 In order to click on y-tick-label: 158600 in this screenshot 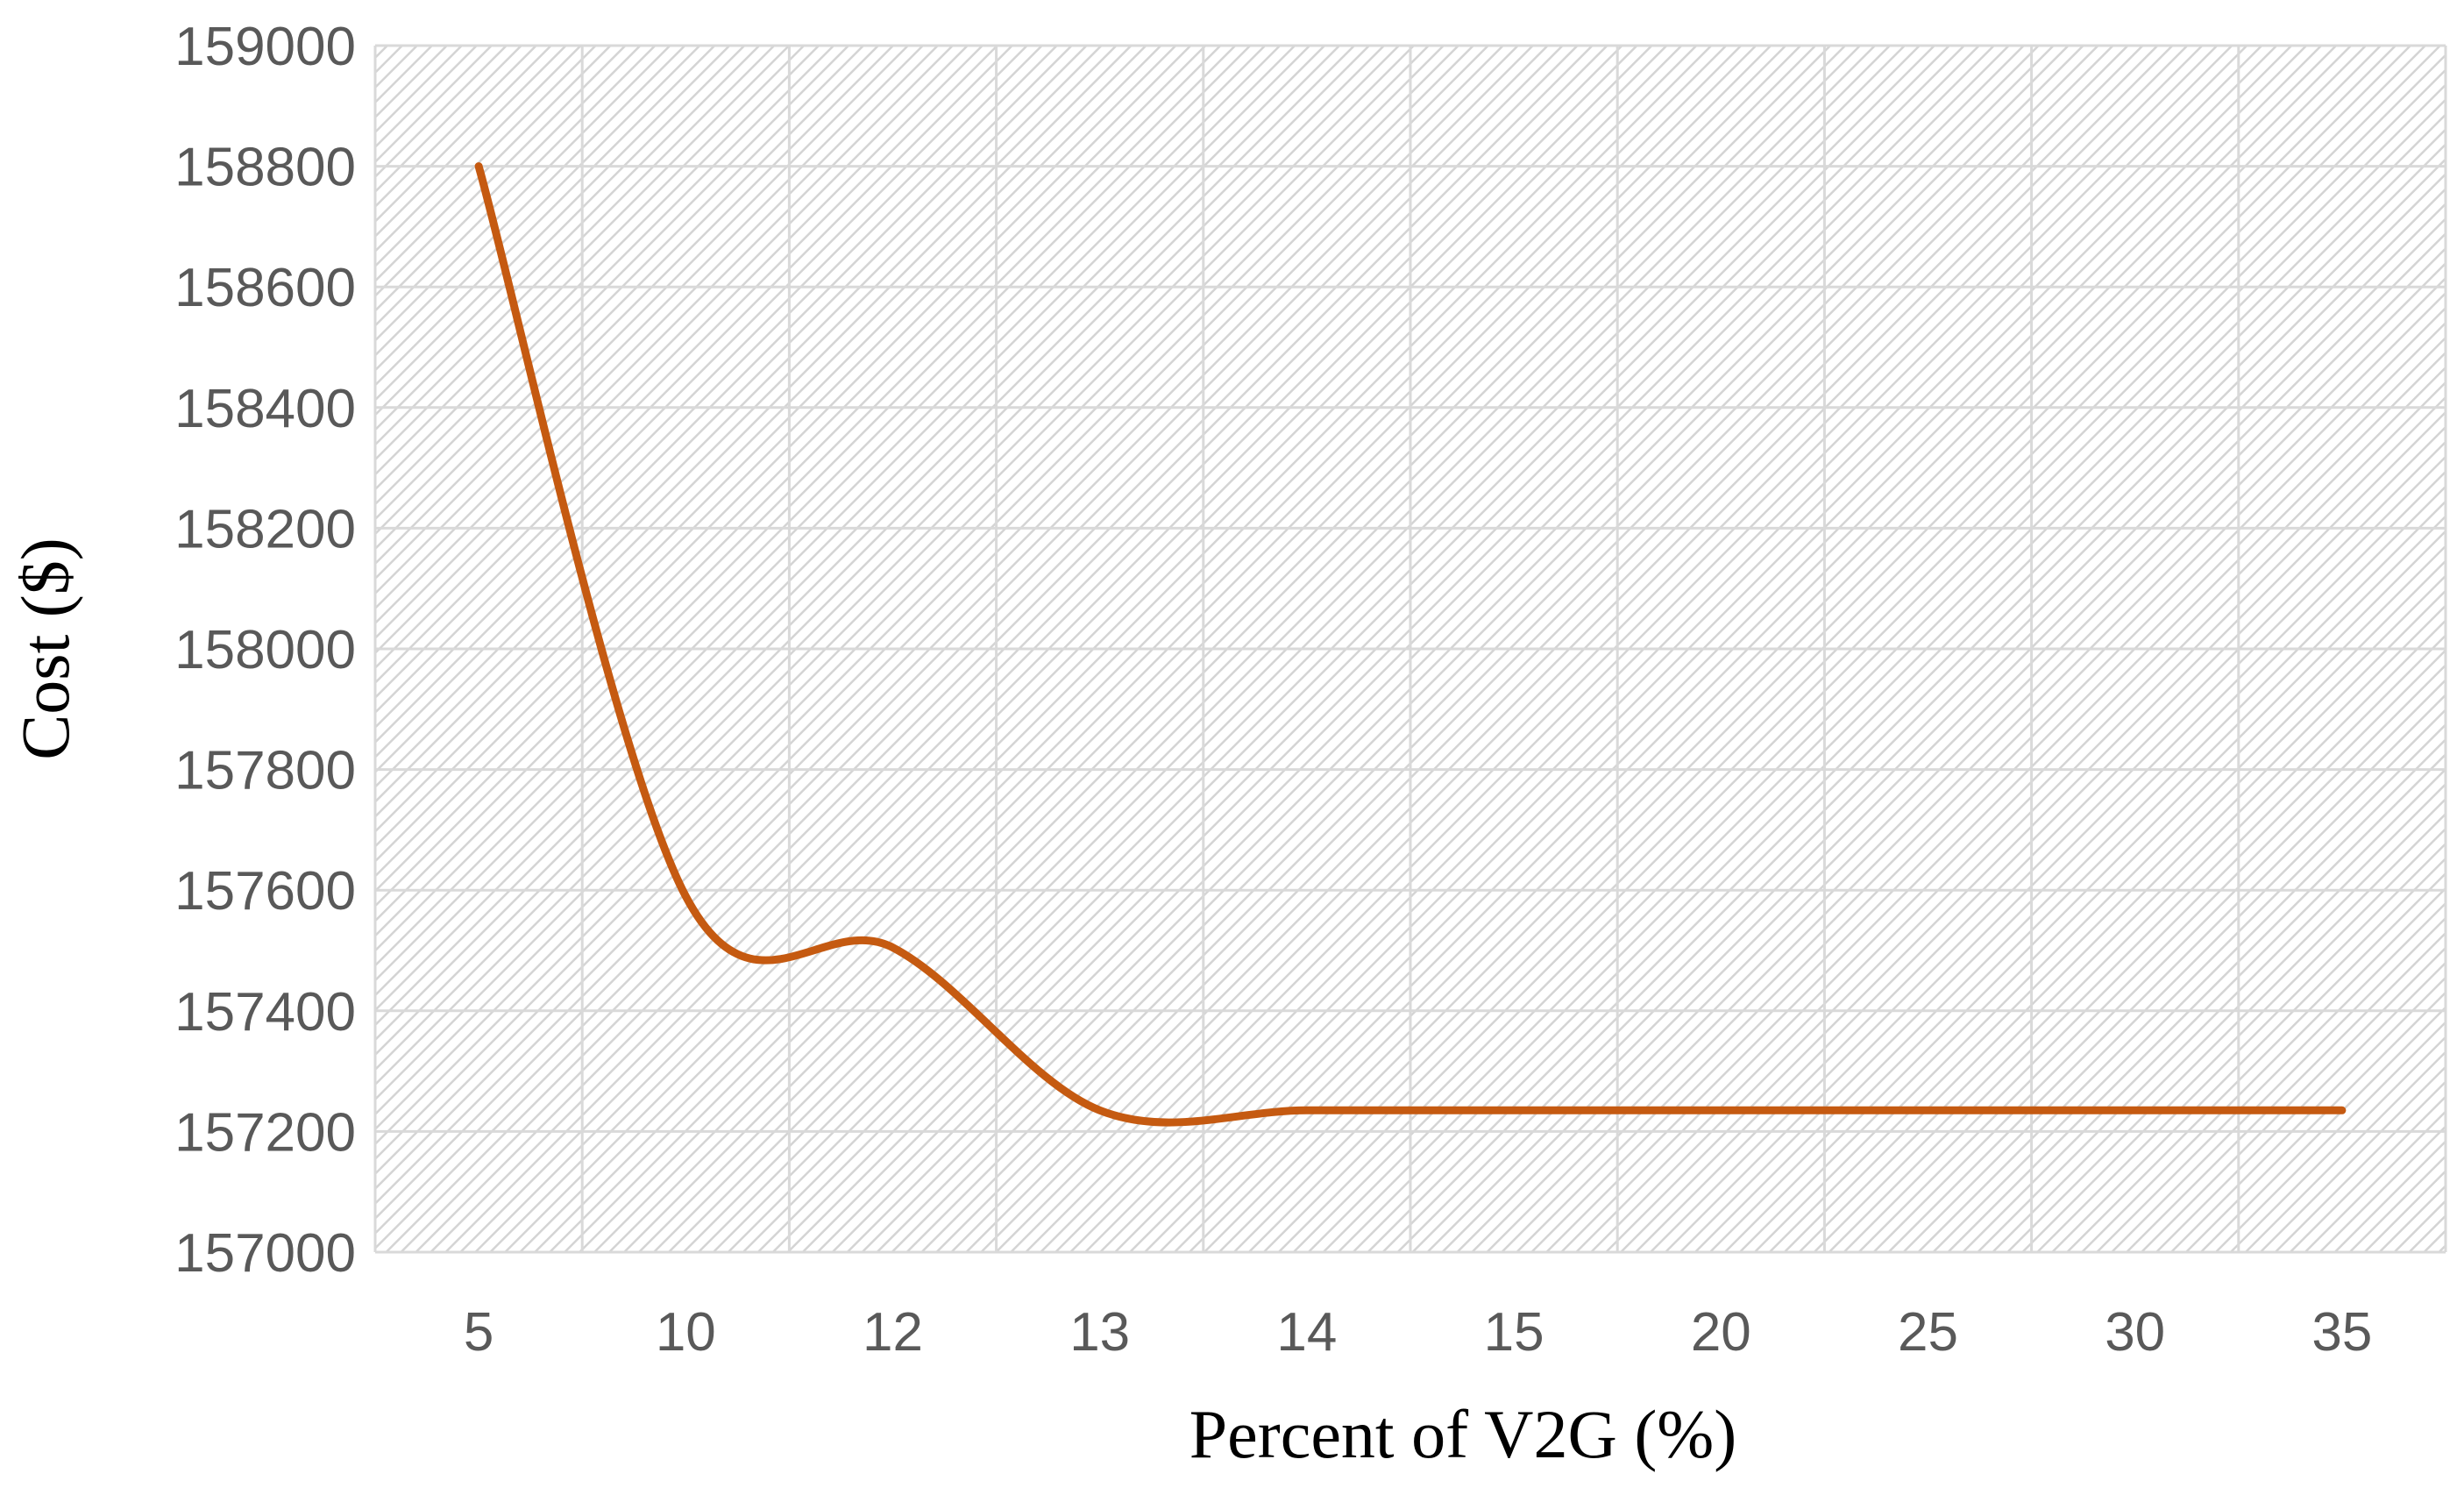, I will do `click(265, 288)`.